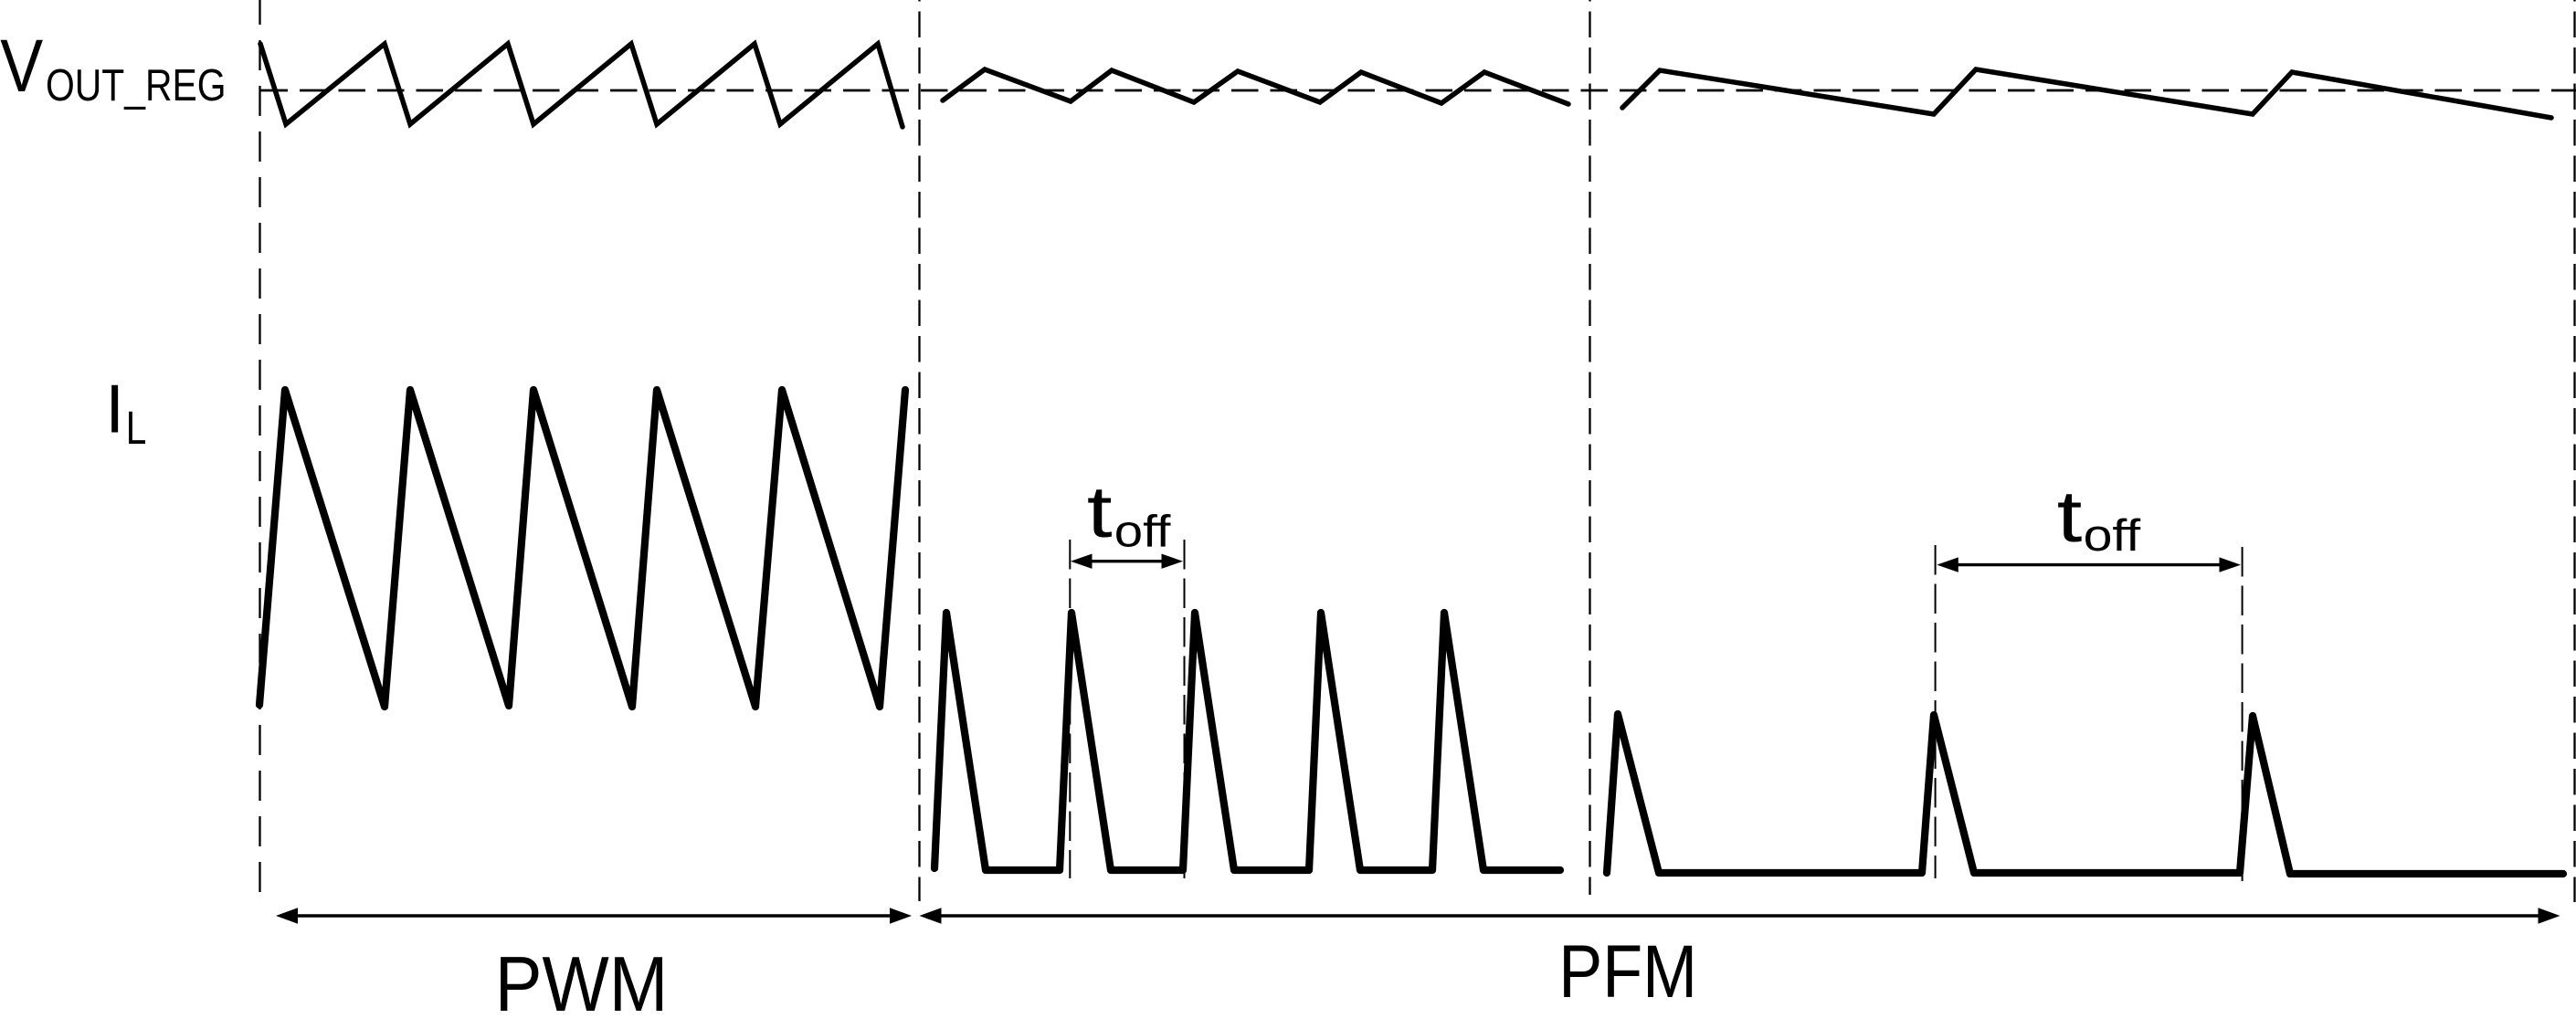  Describe the element at coordinates (136, 85) in the screenshot. I see `svg-text: OUT_REG` at that location.